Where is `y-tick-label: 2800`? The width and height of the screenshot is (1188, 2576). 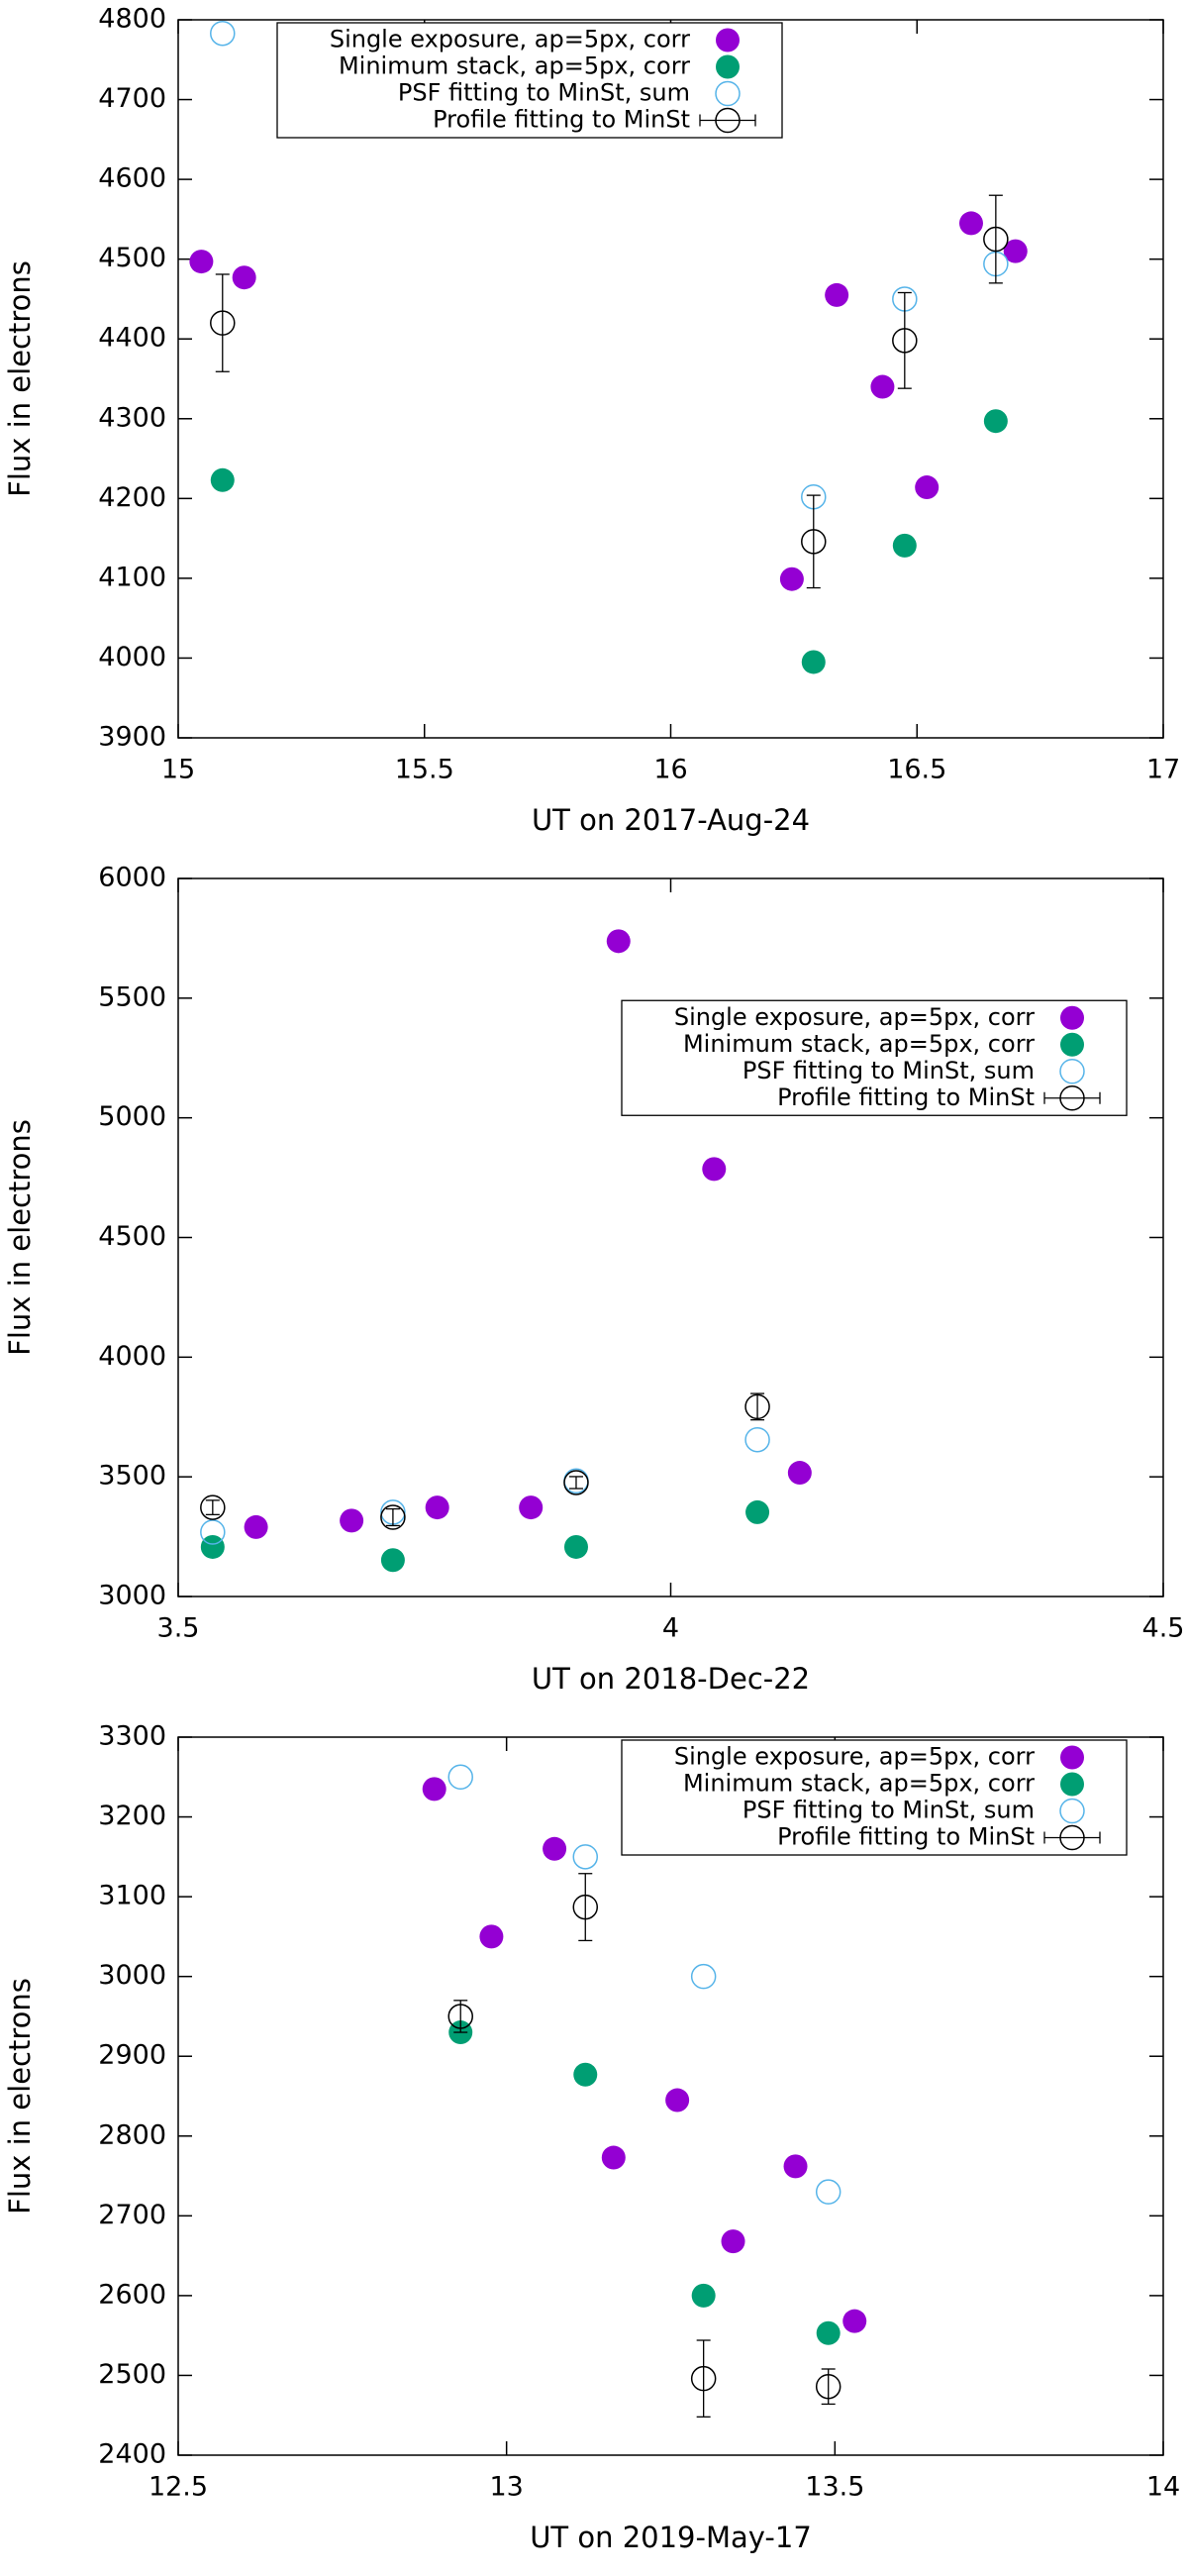 y-tick-label: 2800 is located at coordinates (132, 2134).